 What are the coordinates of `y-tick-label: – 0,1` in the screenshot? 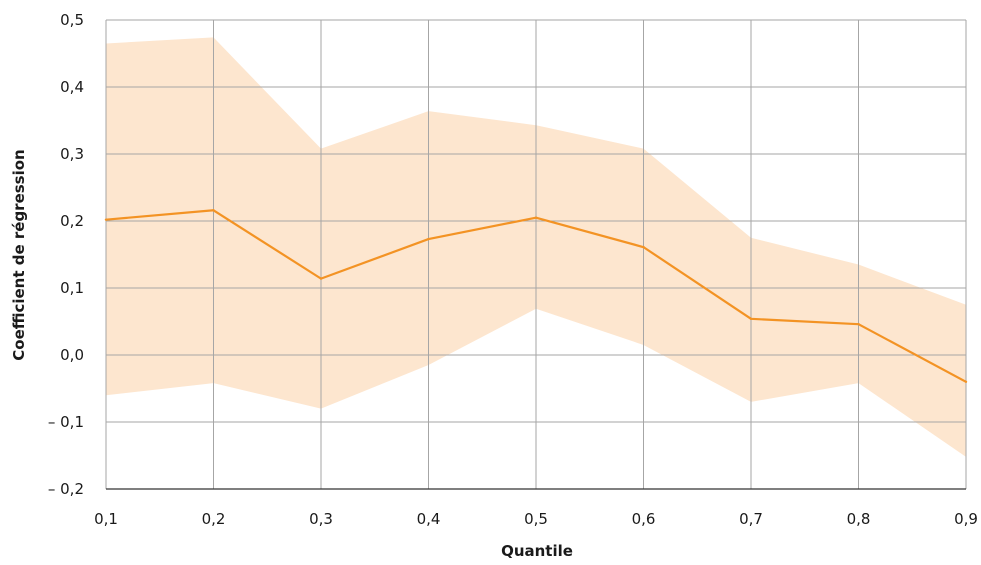 It's located at (66, 422).